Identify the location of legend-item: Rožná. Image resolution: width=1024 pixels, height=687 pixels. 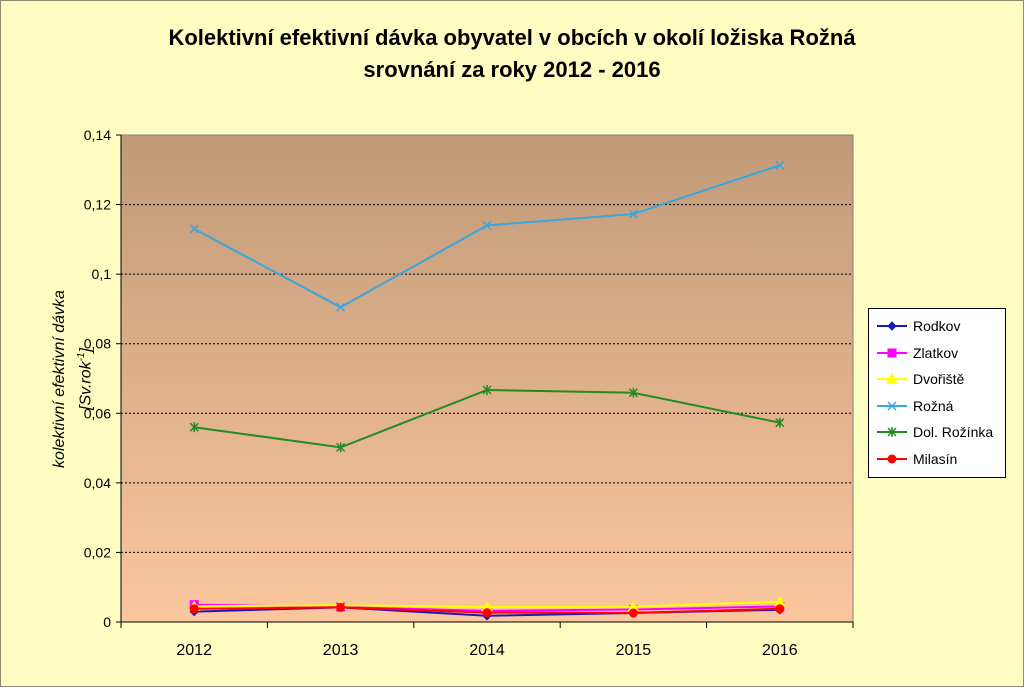
(940, 406).